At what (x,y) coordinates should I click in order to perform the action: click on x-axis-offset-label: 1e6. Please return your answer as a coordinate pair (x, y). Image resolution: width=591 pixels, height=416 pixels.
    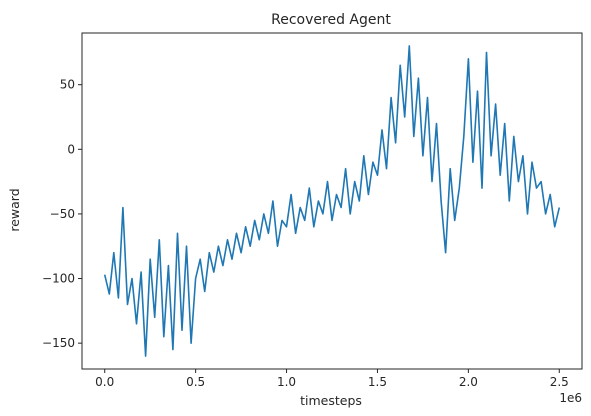
    Looking at the image, I should click on (570, 398).